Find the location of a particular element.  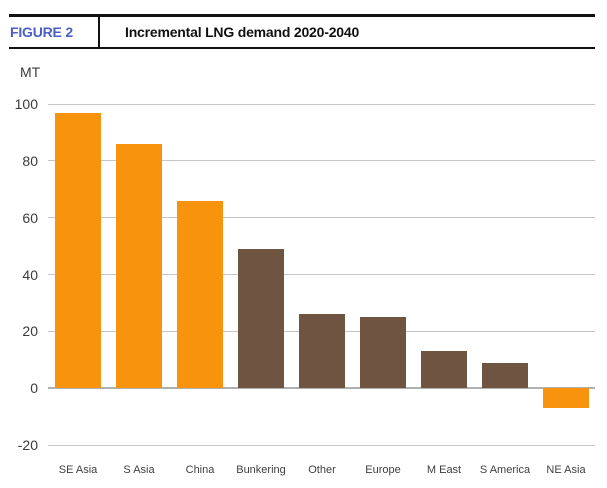

y-tick-label: 40 is located at coordinates (30, 274).